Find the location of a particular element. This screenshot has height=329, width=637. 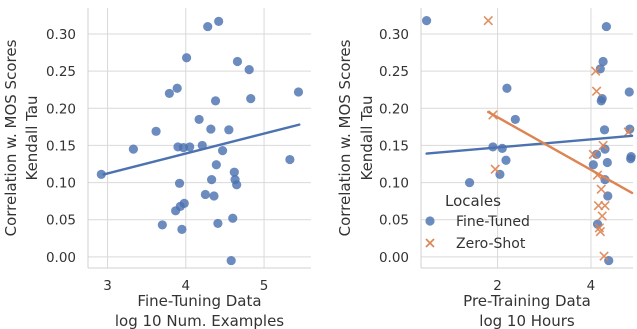

legend-fine-tuned-marker is located at coordinates (430, 221).